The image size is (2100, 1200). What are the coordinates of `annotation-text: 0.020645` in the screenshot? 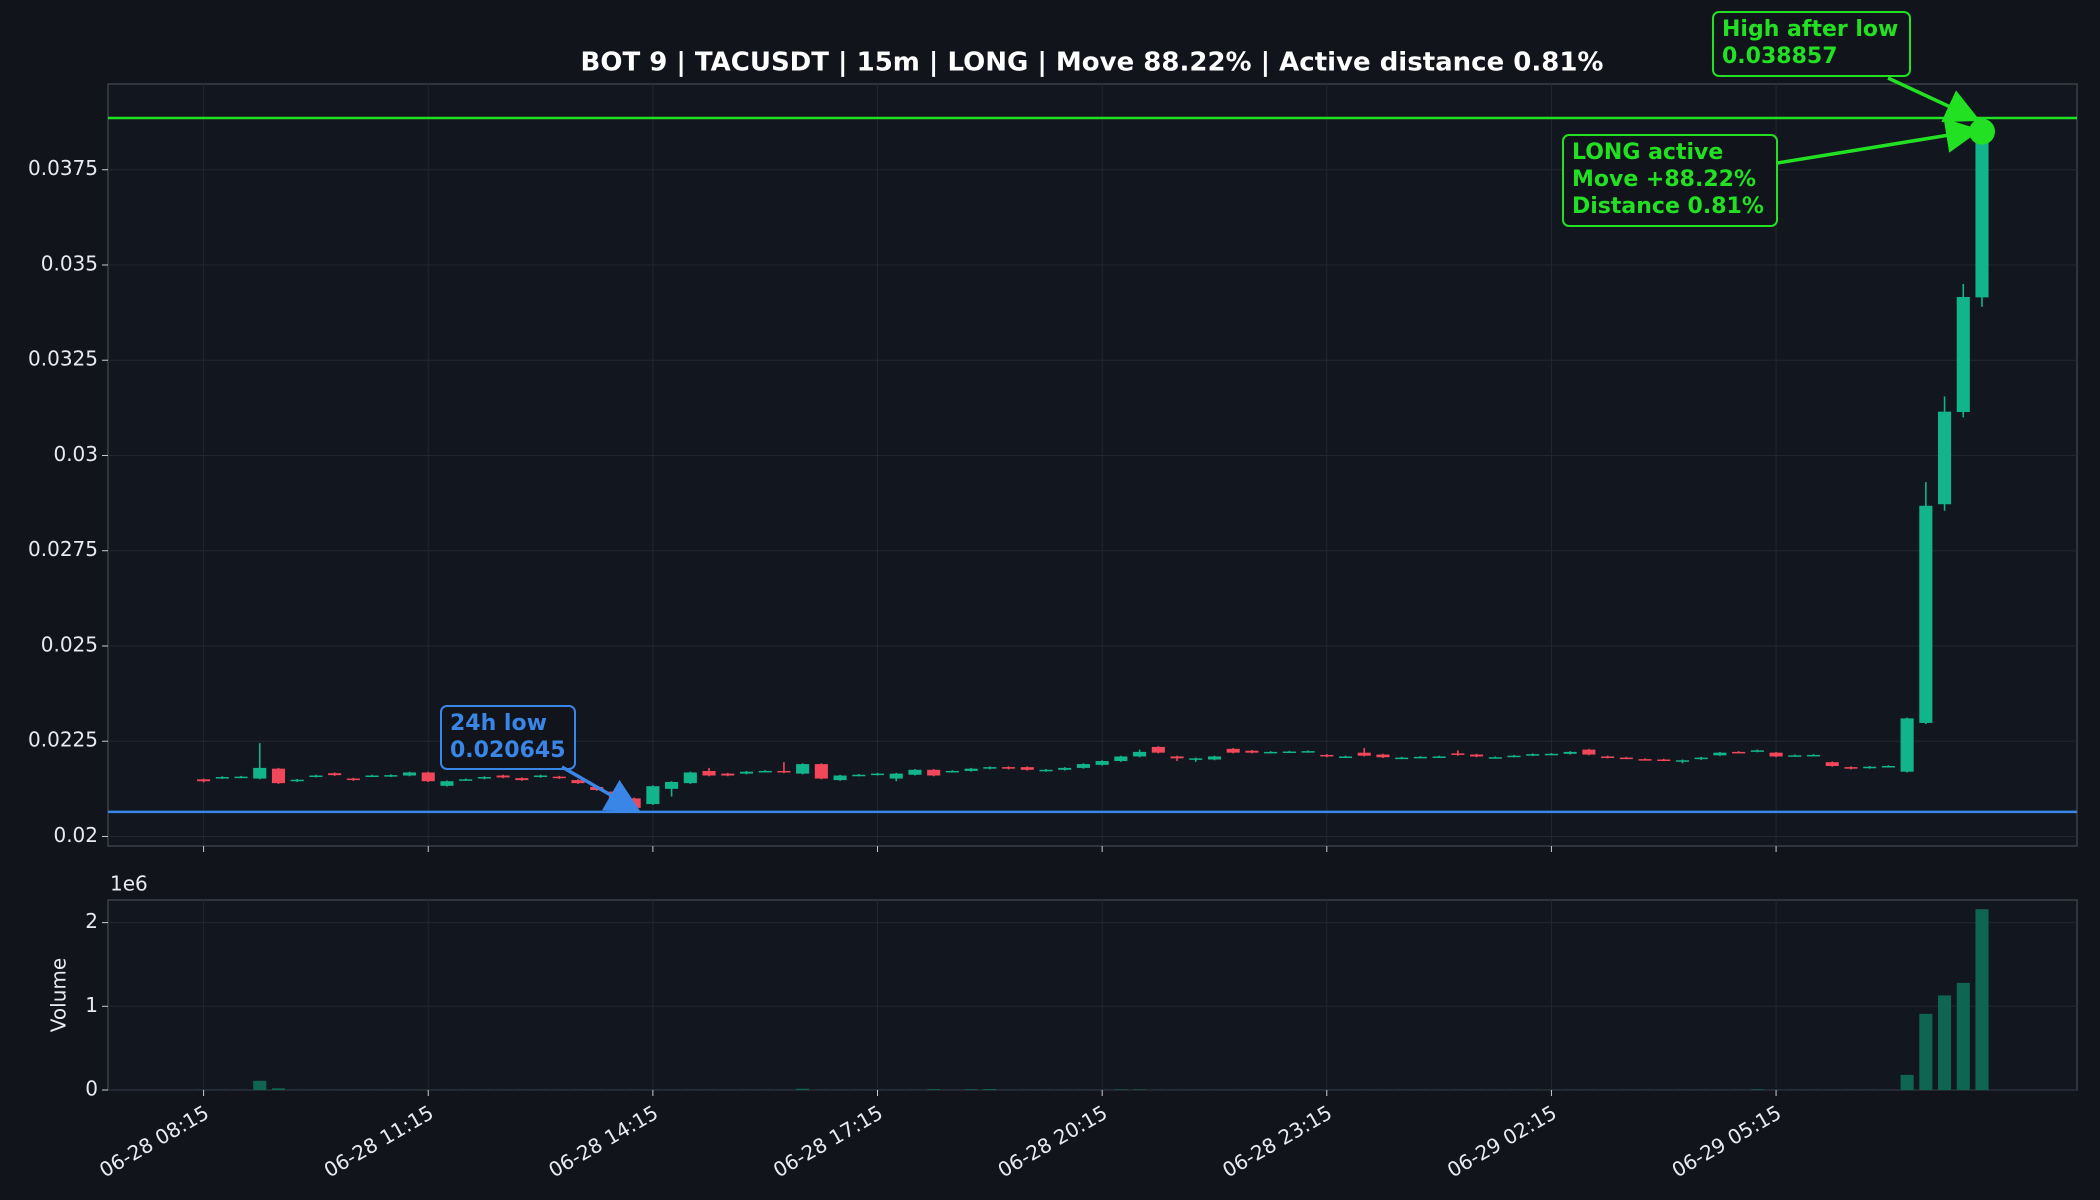 It's located at (508, 750).